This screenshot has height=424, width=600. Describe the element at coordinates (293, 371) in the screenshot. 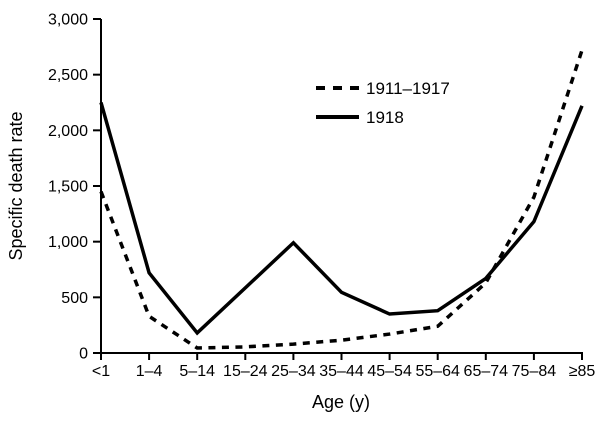

I see `x-tick-label: 25–34` at that location.